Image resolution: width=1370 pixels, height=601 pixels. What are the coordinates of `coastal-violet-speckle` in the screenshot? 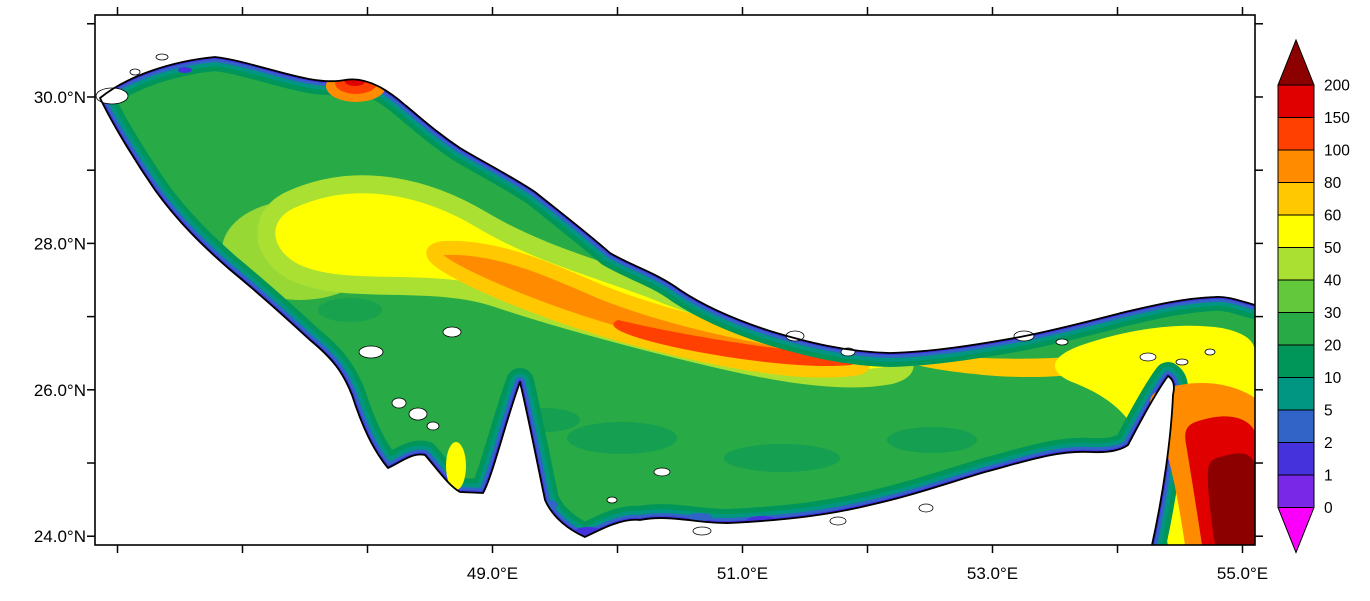 It's located at (525, 490).